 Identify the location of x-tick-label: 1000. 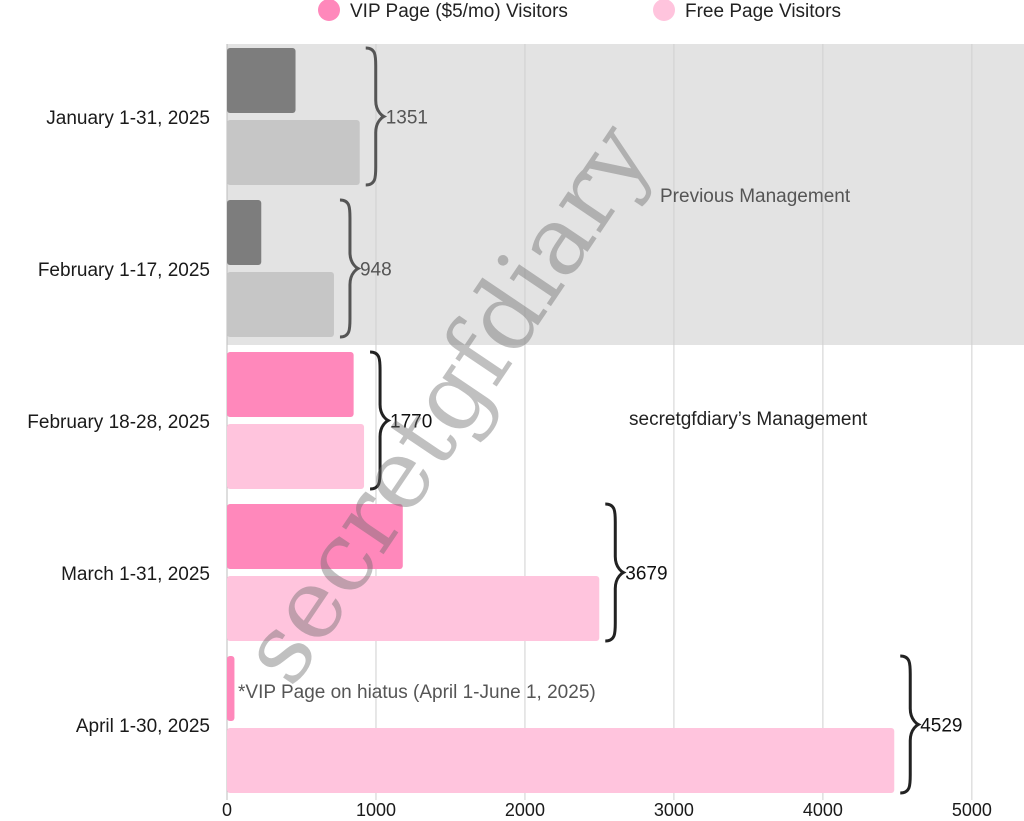
(376, 810).